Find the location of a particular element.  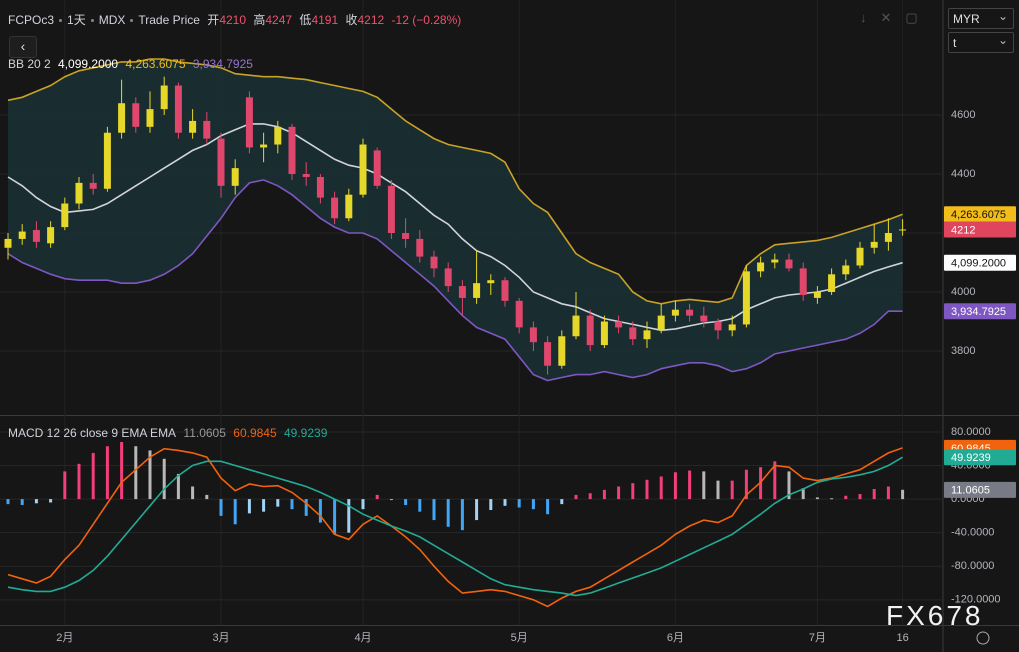

x-tick-label: 7月 is located at coordinates (817, 638).